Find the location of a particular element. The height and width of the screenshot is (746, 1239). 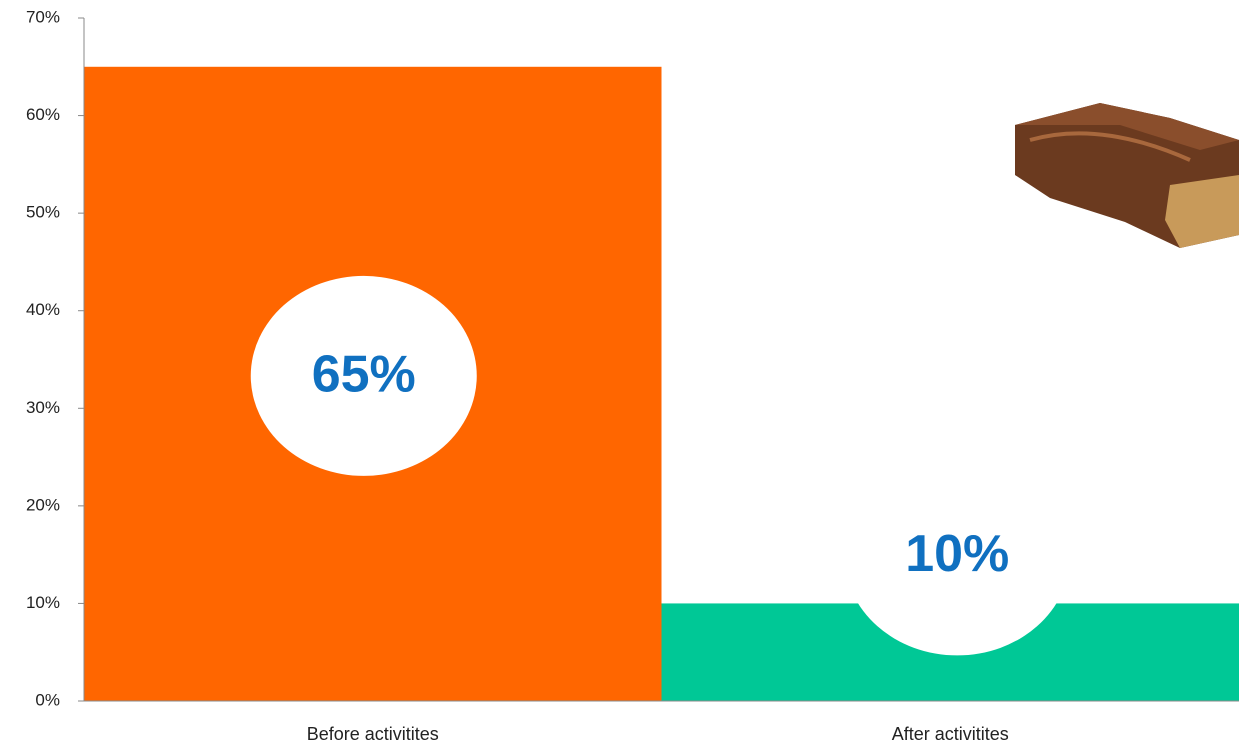

value-label: 65% is located at coordinates (364, 375).